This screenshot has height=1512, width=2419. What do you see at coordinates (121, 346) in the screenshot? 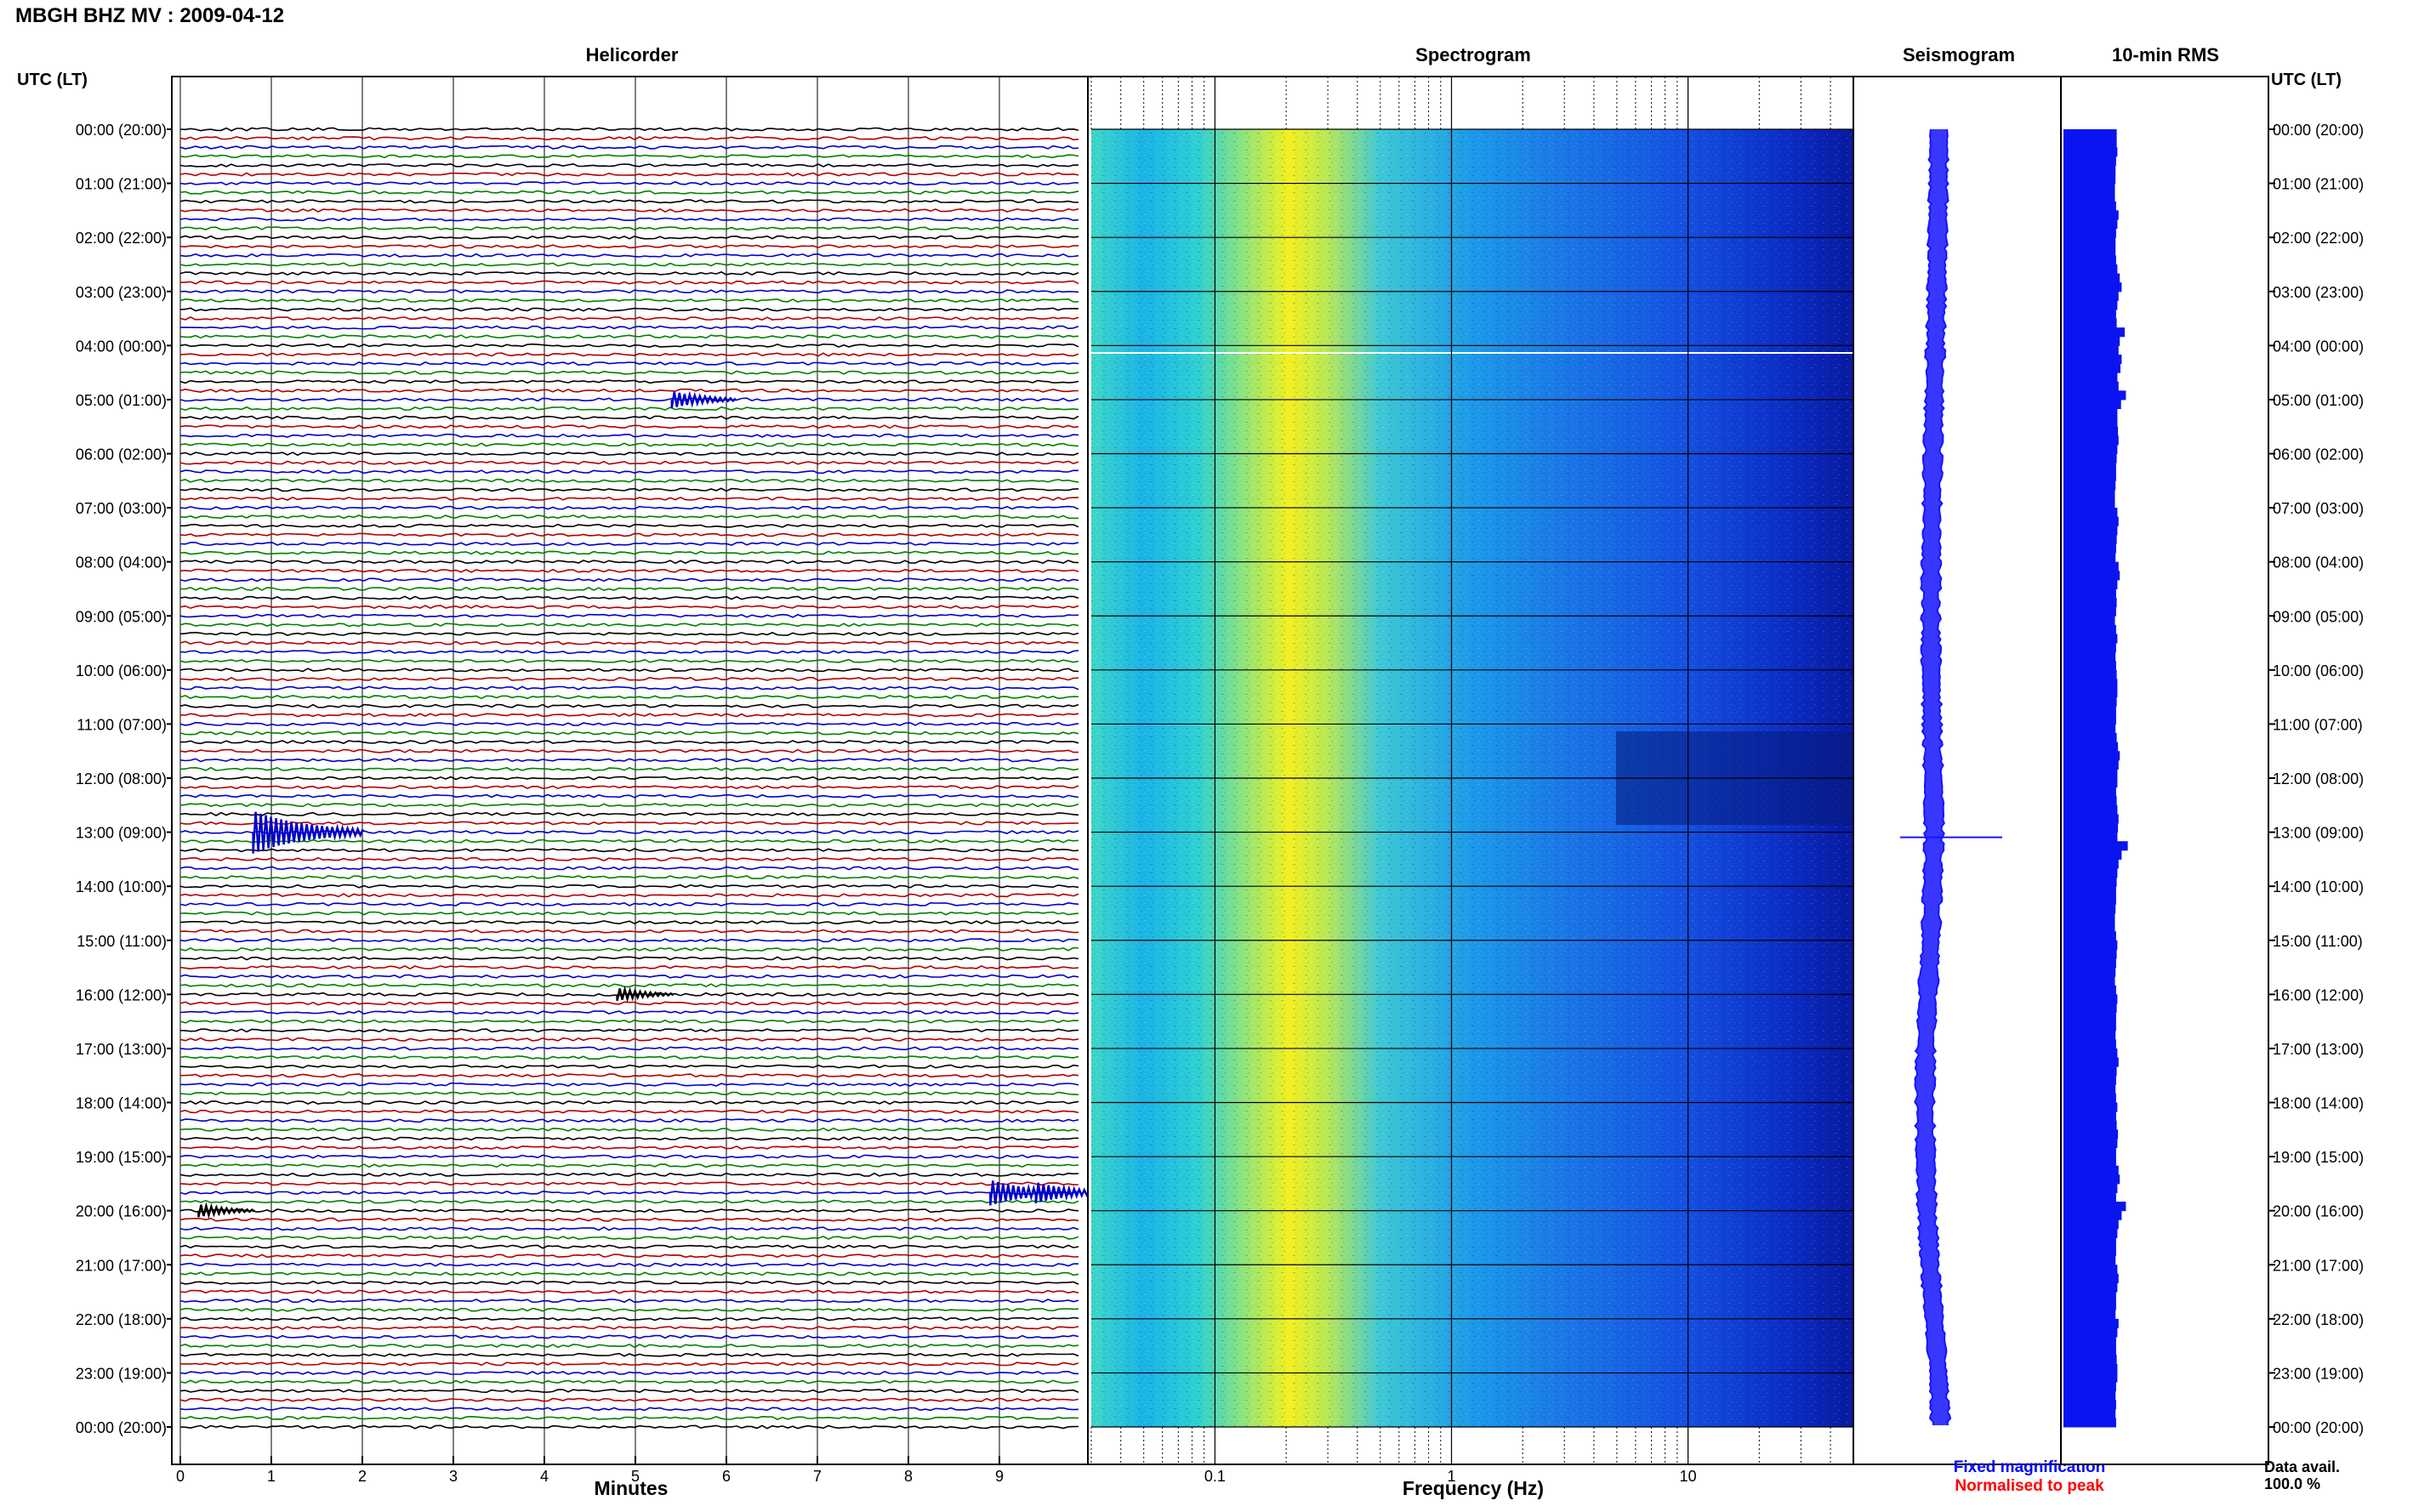
I see `time-label-left: 04:00 (00:00)` at bounding box center [121, 346].